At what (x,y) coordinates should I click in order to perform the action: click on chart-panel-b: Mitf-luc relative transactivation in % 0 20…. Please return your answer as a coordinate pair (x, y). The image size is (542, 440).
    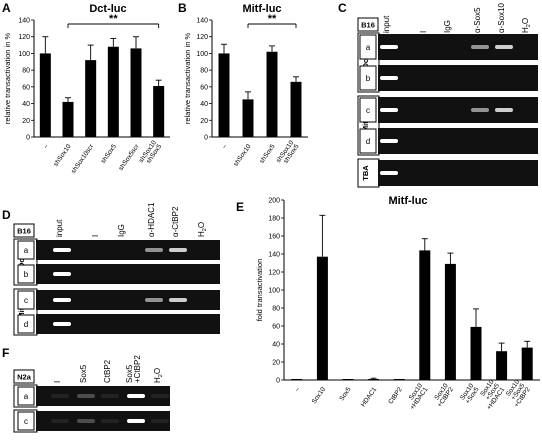
    Looking at the image, I should click on (245, 85).